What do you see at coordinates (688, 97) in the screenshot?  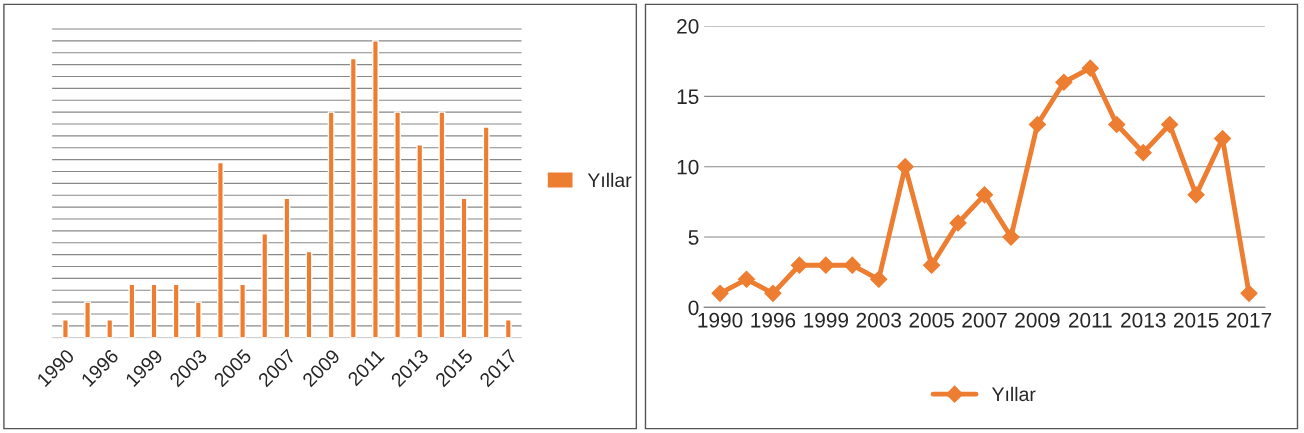 I see `y-tick-label: 15` at bounding box center [688, 97].